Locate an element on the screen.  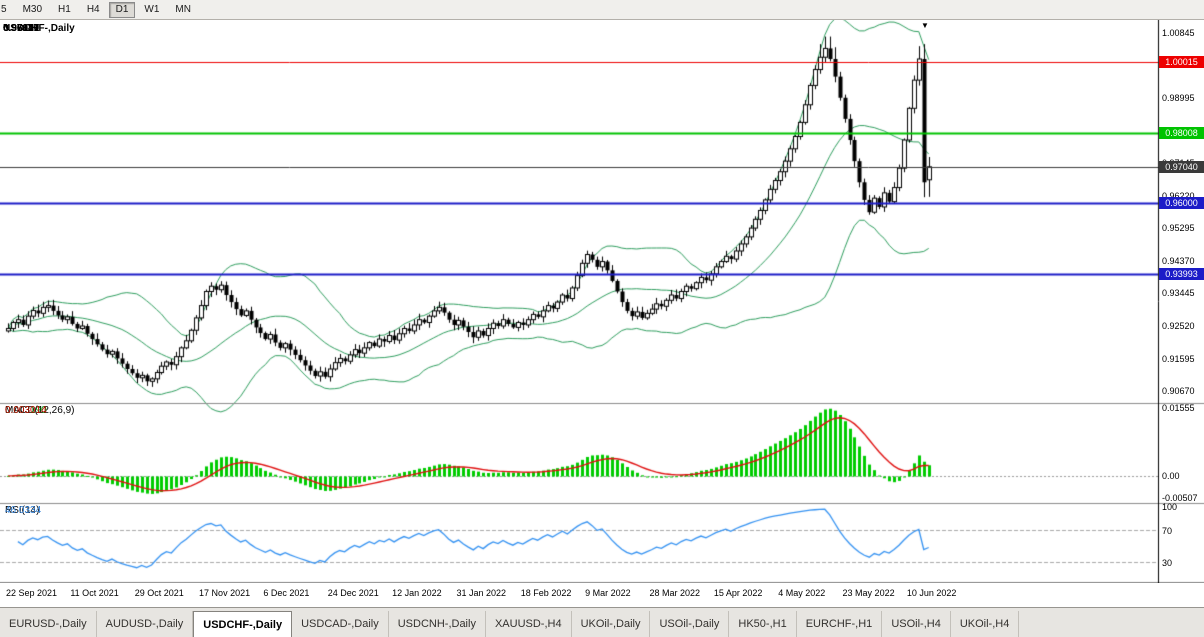
timeframe-button-5: 5 is located at coordinates (4, 9).